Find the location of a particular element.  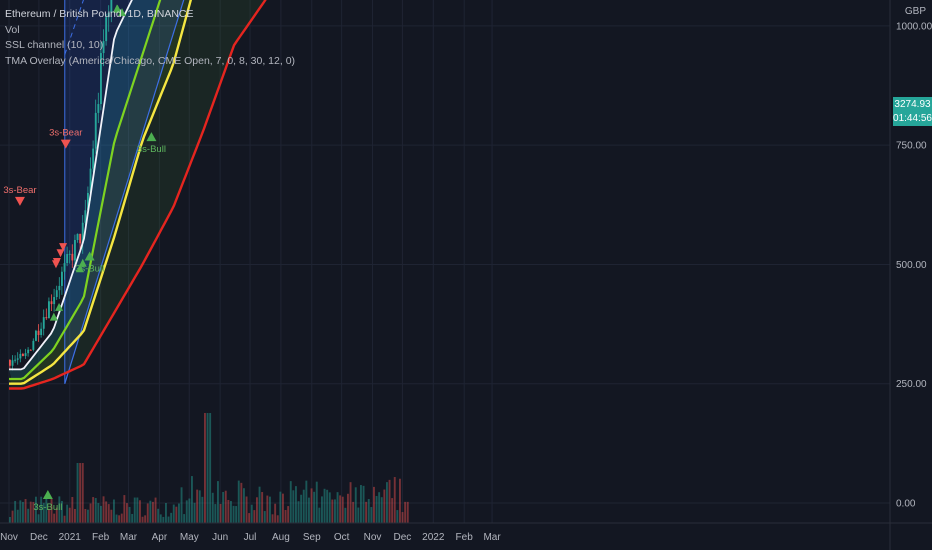

volume-bars is located at coordinates (209, 468).